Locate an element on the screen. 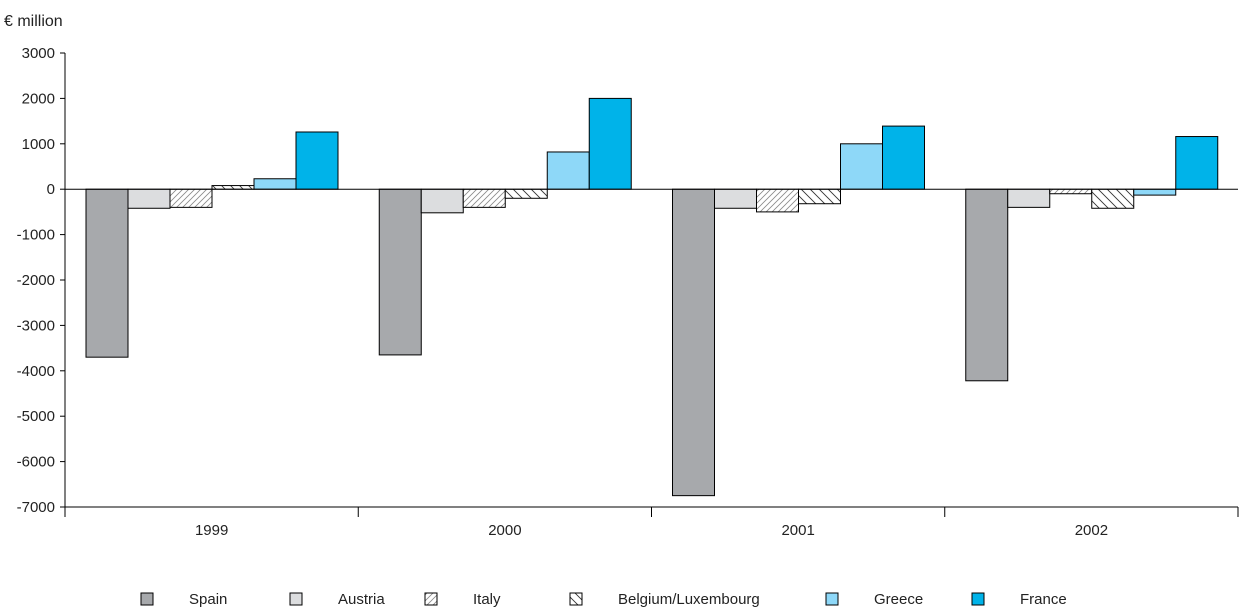 The width and height of the screenshot is (1245, 610). bar-france-2000 is located at coordinates (610, 143).